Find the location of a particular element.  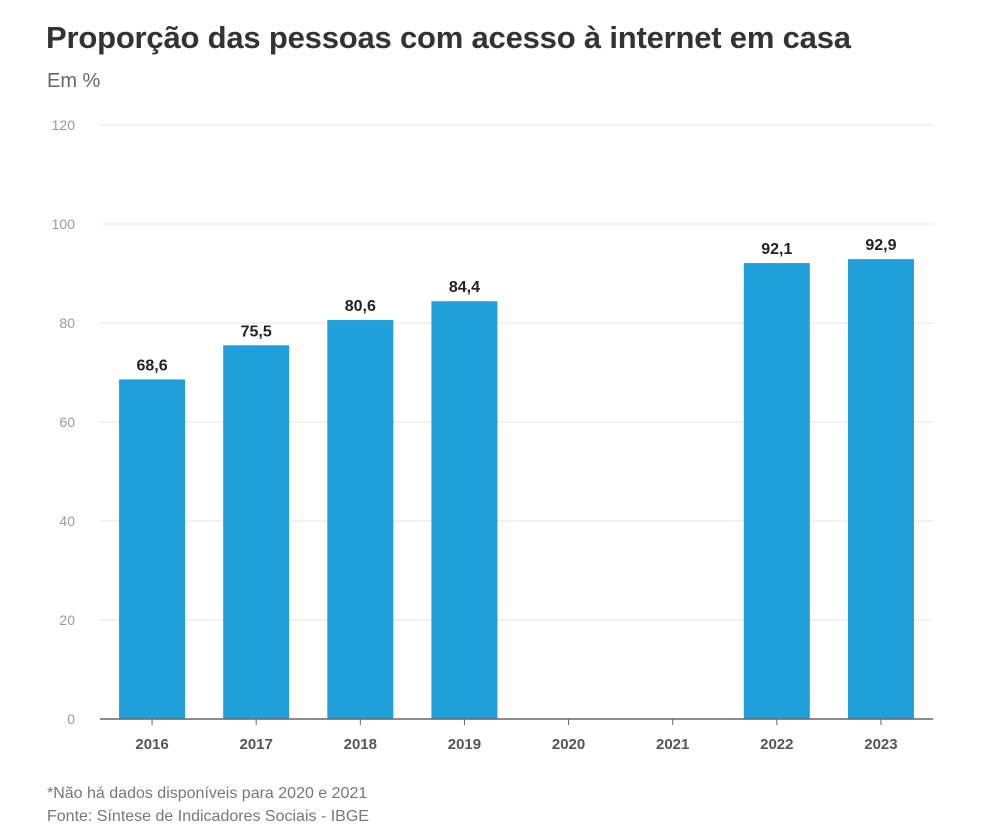

value-label-2023: 92,9 is located at coordinates (880, 245).